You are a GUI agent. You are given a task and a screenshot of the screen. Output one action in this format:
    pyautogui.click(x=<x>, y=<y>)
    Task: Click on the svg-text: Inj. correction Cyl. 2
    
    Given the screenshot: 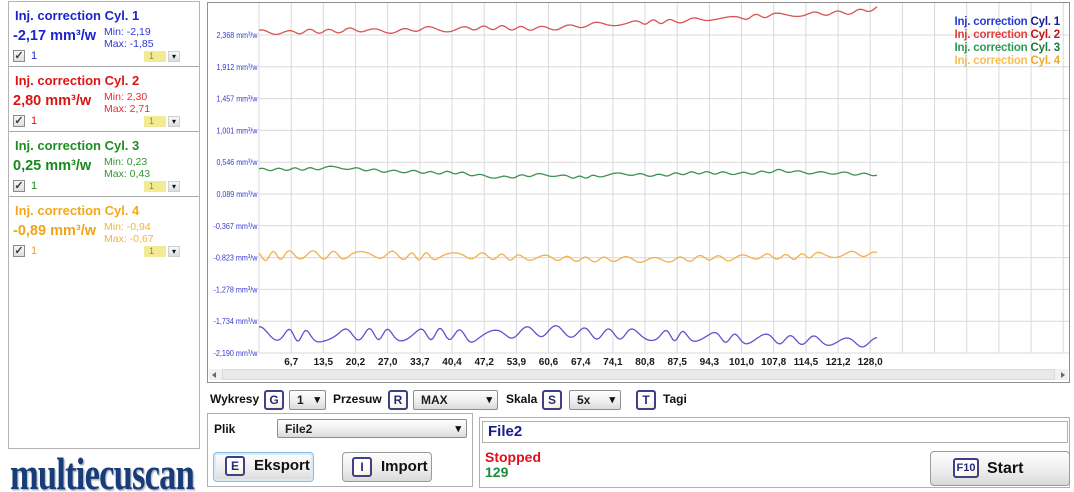 What is the action you would take?
    pyautogui.click(x=1007, y=35)
    